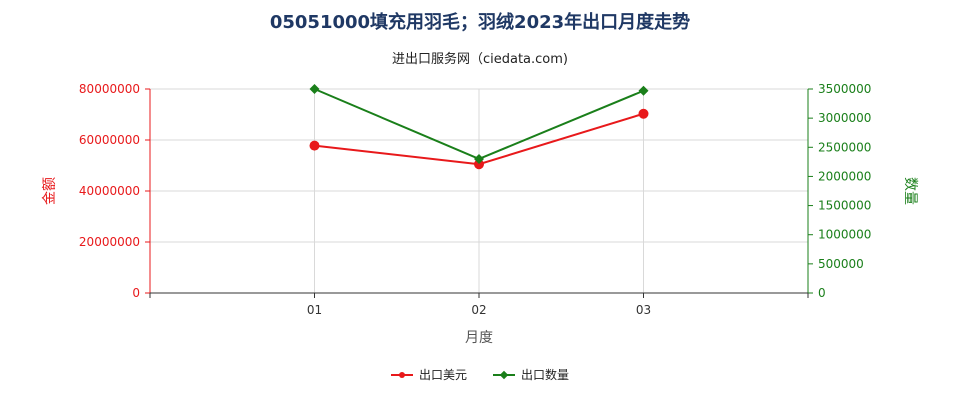 This screenshot has width=960, height=400. I want to click on y-tick-label-left: 40000000, so click(109, 191).